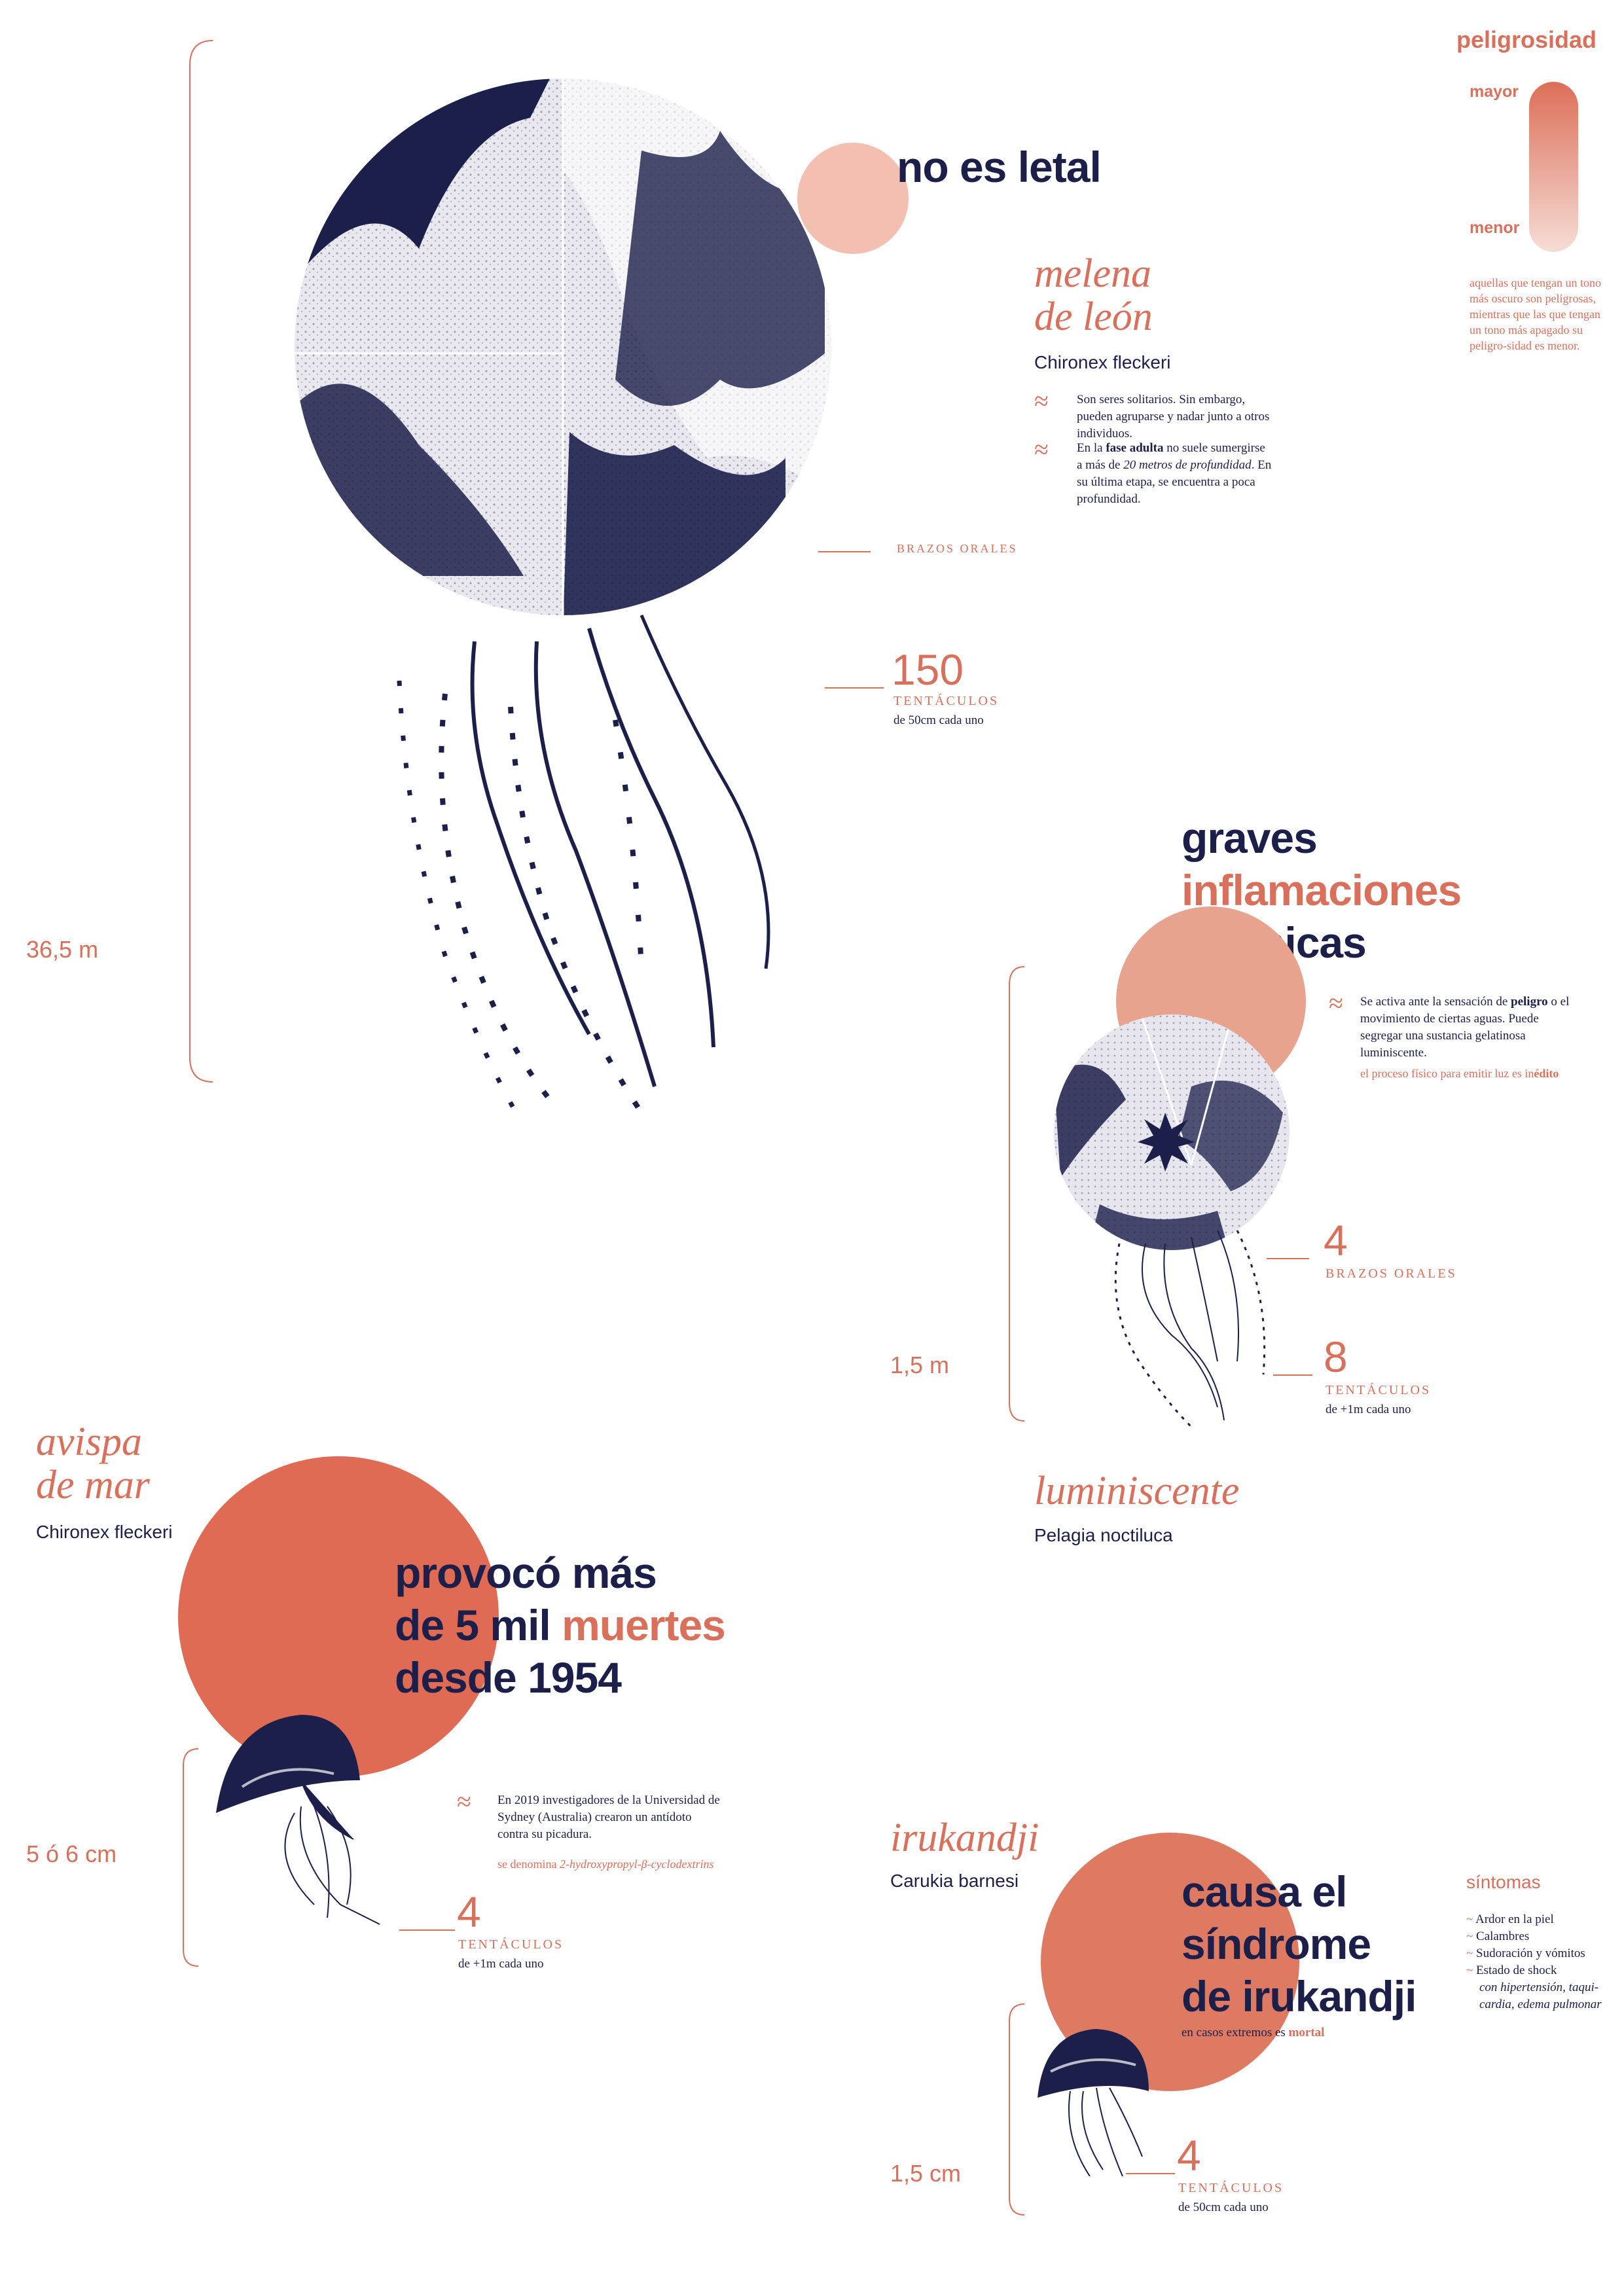  I want to click on melena-scientific: Chironex fleckeri, so click(1102, 362).